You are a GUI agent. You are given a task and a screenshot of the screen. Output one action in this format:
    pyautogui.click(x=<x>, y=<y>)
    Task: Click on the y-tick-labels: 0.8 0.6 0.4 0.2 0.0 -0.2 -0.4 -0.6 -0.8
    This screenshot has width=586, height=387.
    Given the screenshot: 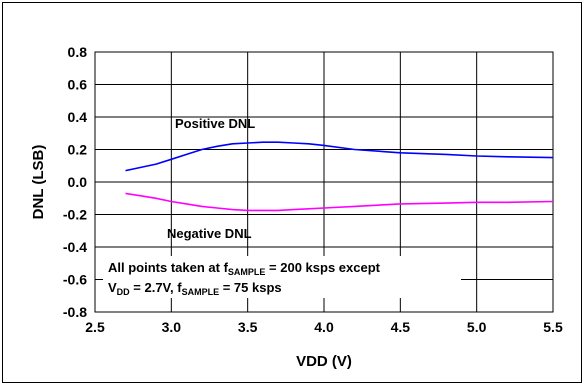 What is the action you would take?
    pyautogui.click(x=75, y=182)
    